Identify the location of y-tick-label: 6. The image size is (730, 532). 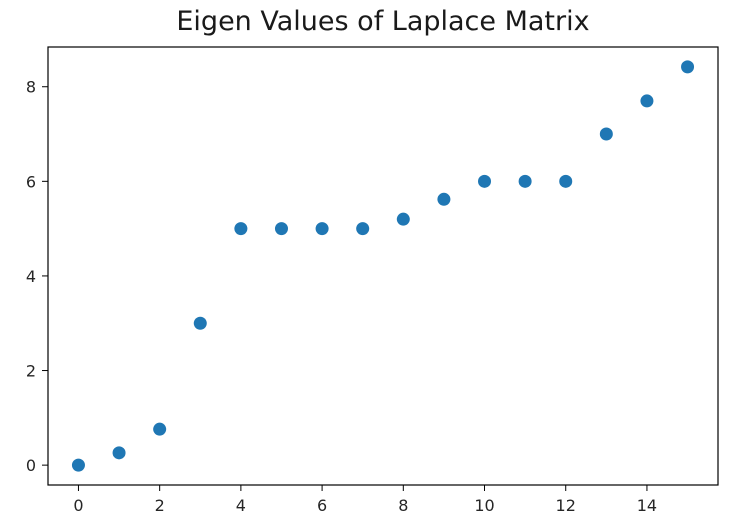
(31, 181).